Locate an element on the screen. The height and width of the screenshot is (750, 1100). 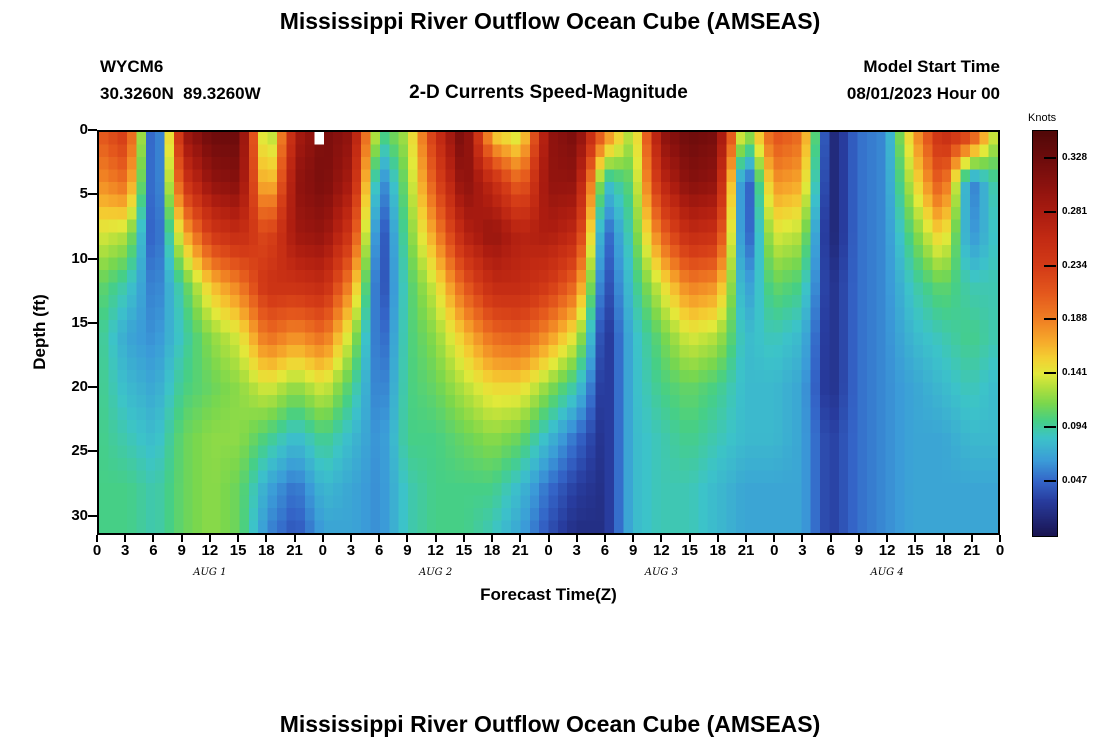
y-tick-label: 20 is located at coordinates (79, 387).